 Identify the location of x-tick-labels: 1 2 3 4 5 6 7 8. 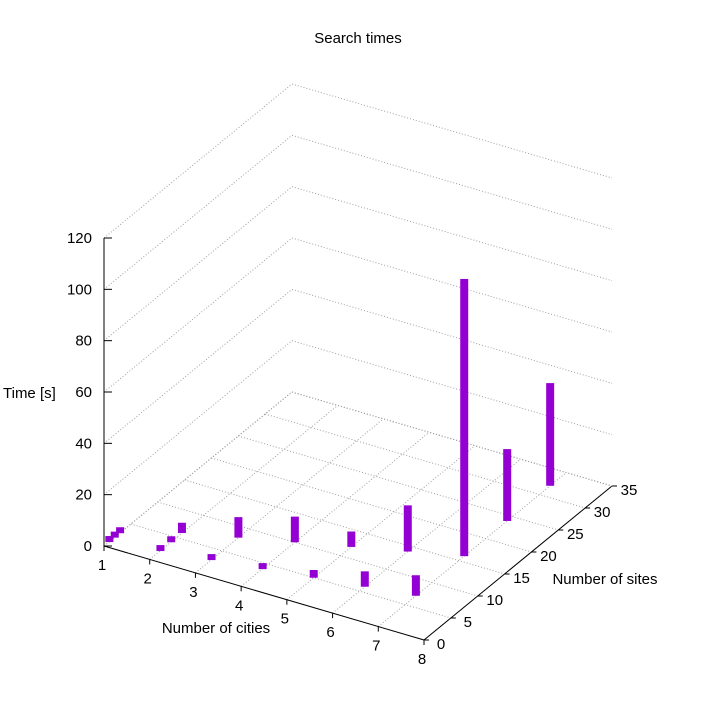
(262, 607).